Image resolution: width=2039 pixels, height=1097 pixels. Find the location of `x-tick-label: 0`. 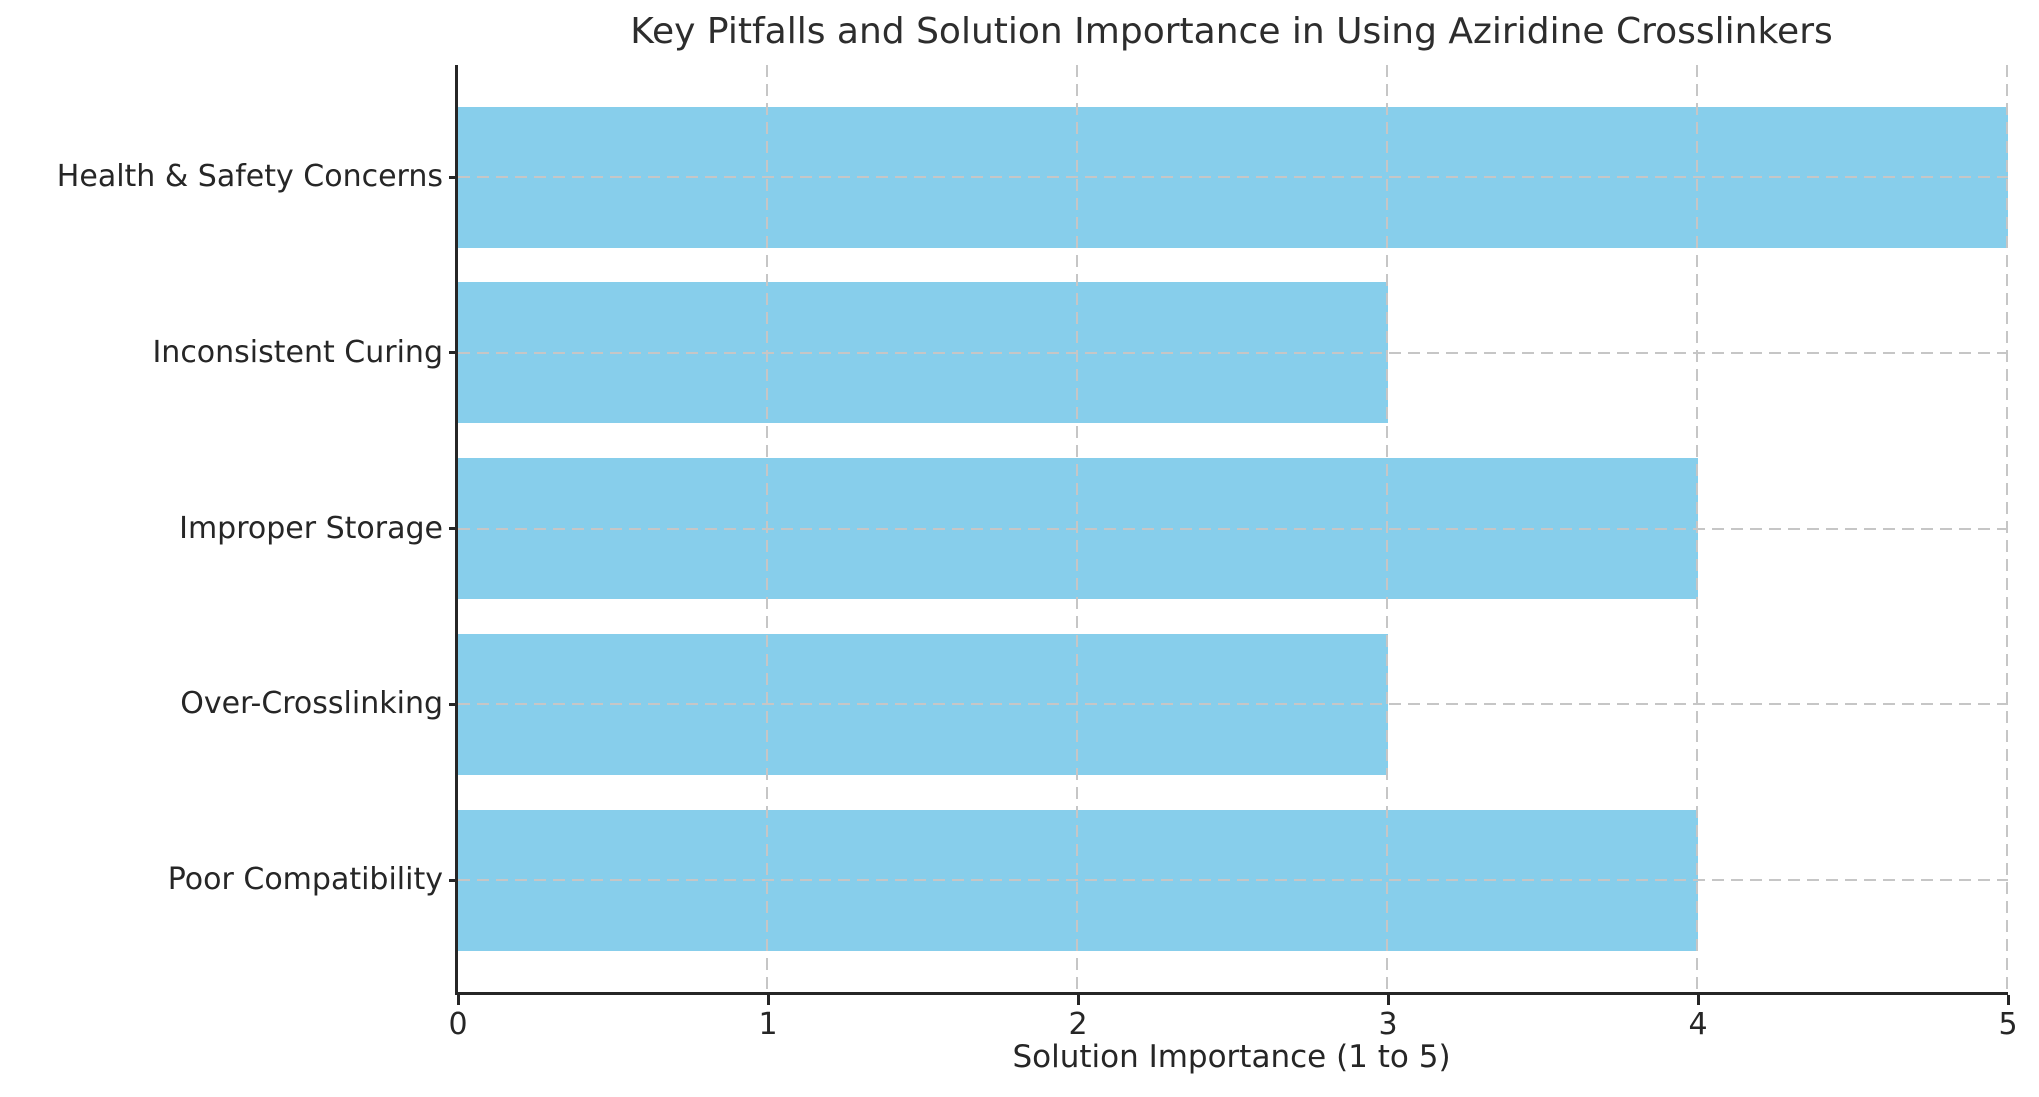

x-tick-label: 0 is located at coordinates (458, 1024).